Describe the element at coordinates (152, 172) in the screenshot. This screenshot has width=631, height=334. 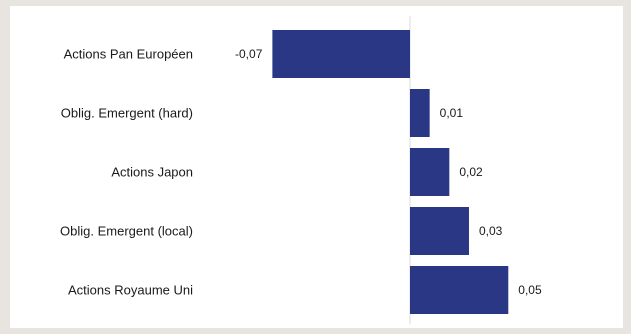
I see `category-label: Actions Japon` at that location.